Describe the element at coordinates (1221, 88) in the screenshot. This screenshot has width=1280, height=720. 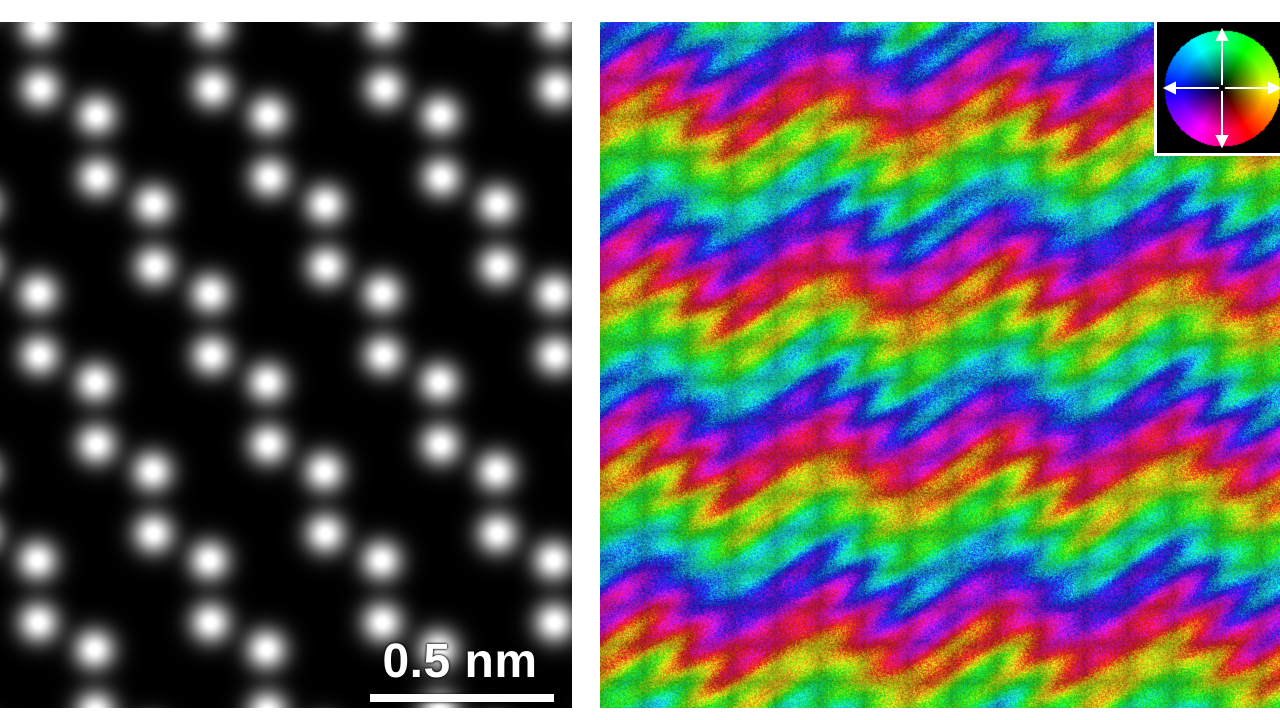
I see `four-way-arrows-icon` at that location.